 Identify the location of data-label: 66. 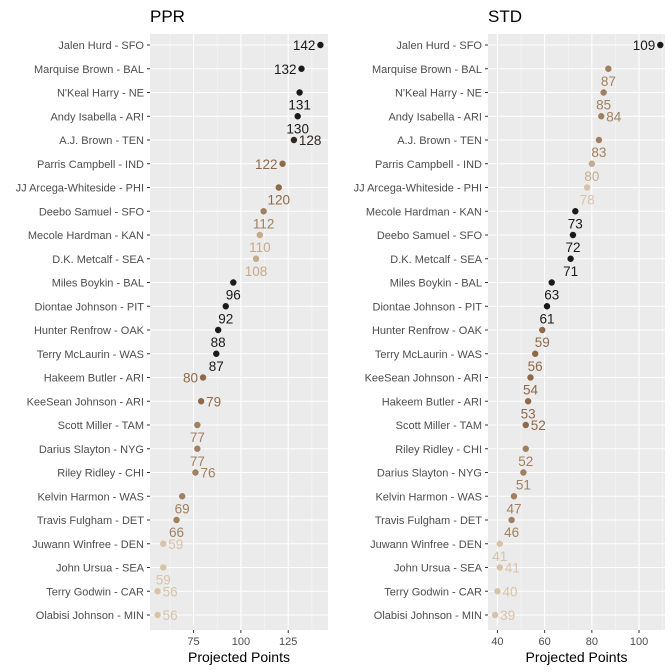
(176, 532).